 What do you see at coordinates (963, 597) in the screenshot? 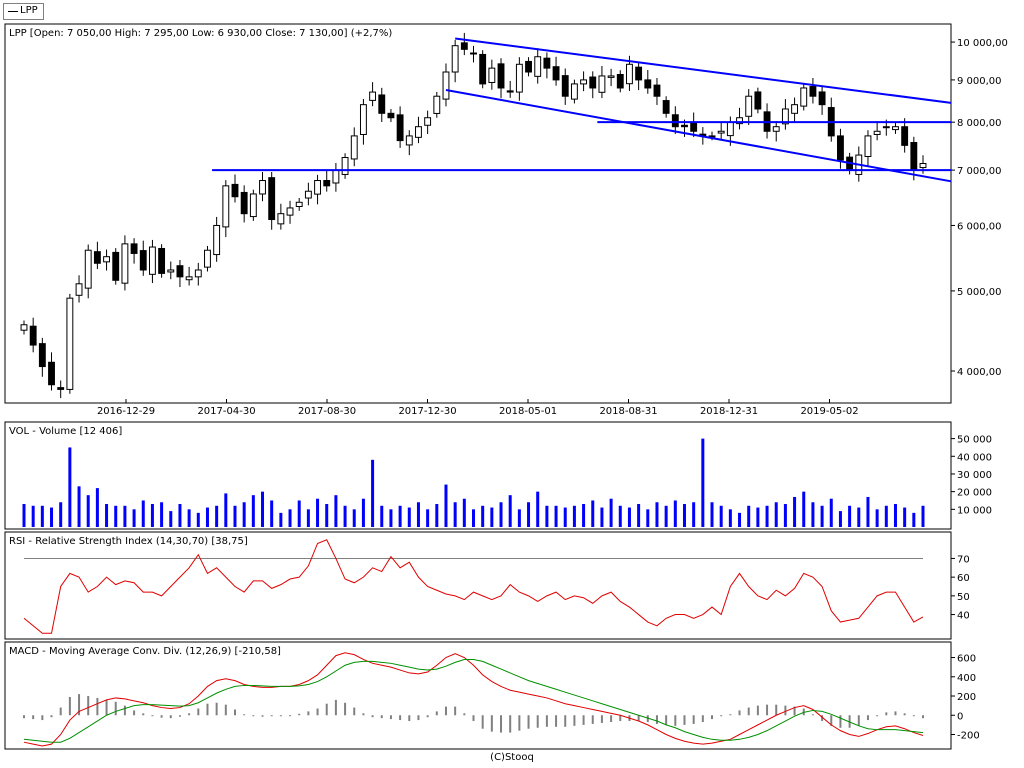
I see `rsi-y-tick-label: 50` at bounding box center [963, 597].